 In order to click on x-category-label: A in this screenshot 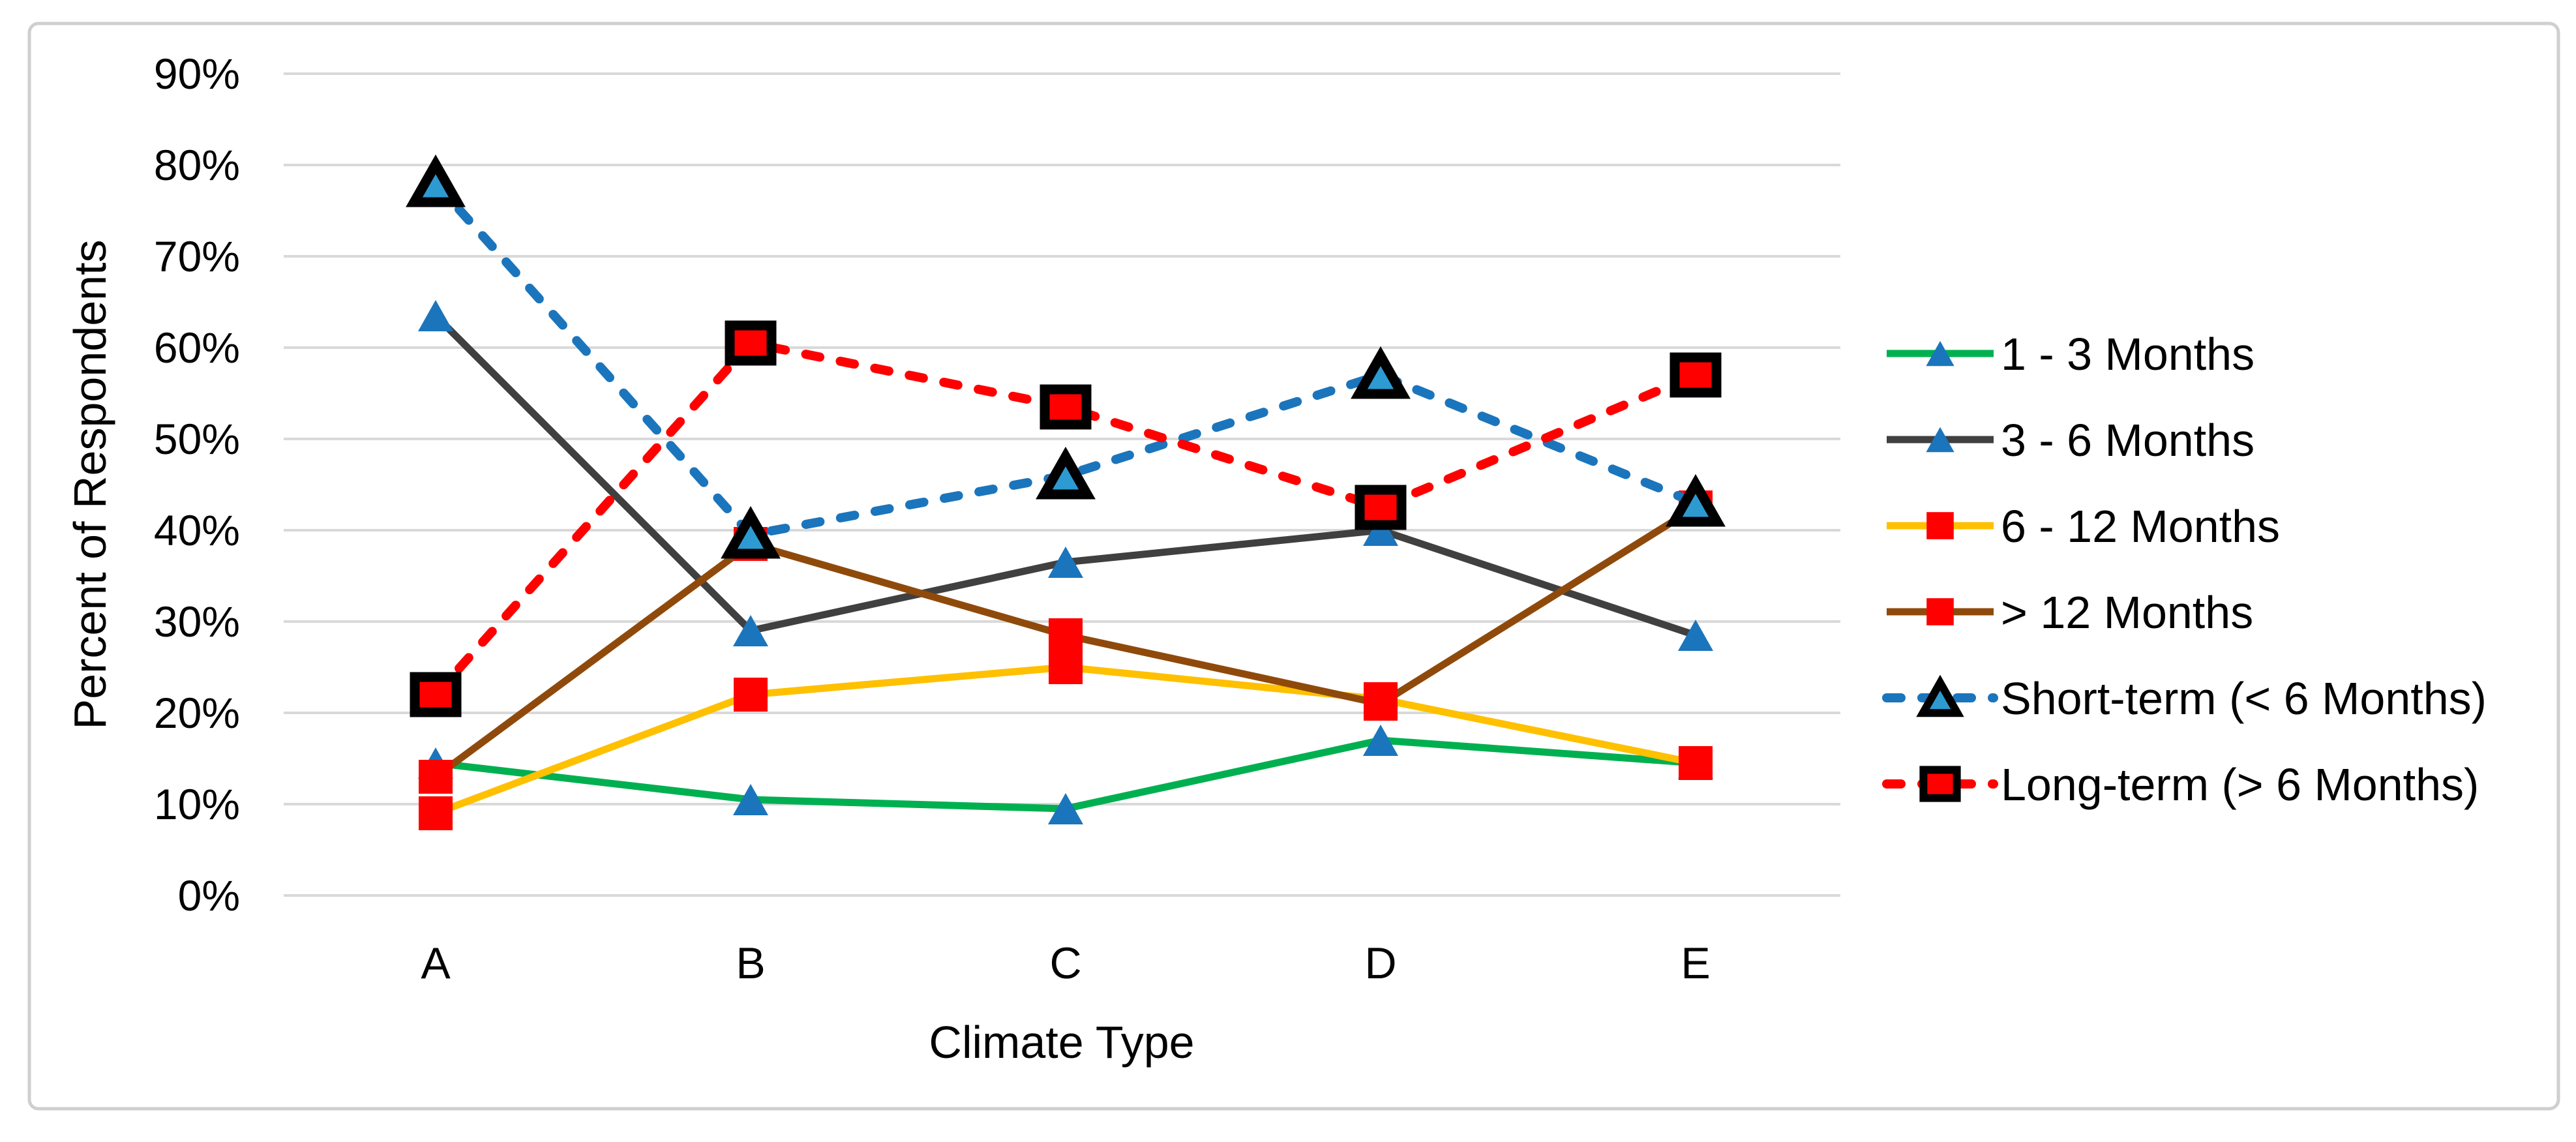, I will do `click(436, 963)`.